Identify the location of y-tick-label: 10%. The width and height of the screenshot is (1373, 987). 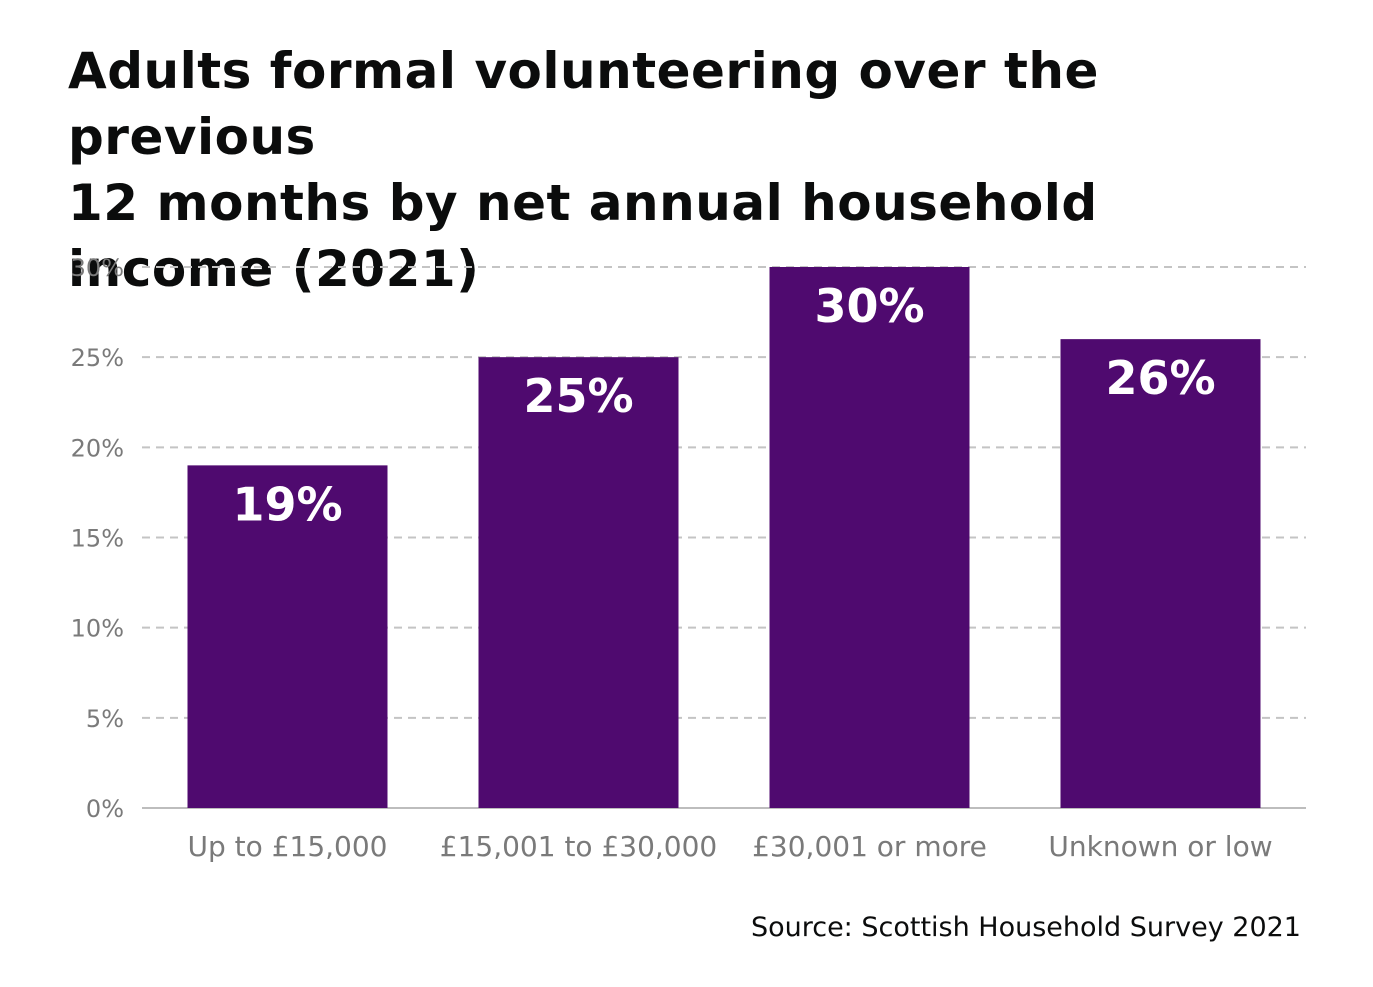
(97, 629).